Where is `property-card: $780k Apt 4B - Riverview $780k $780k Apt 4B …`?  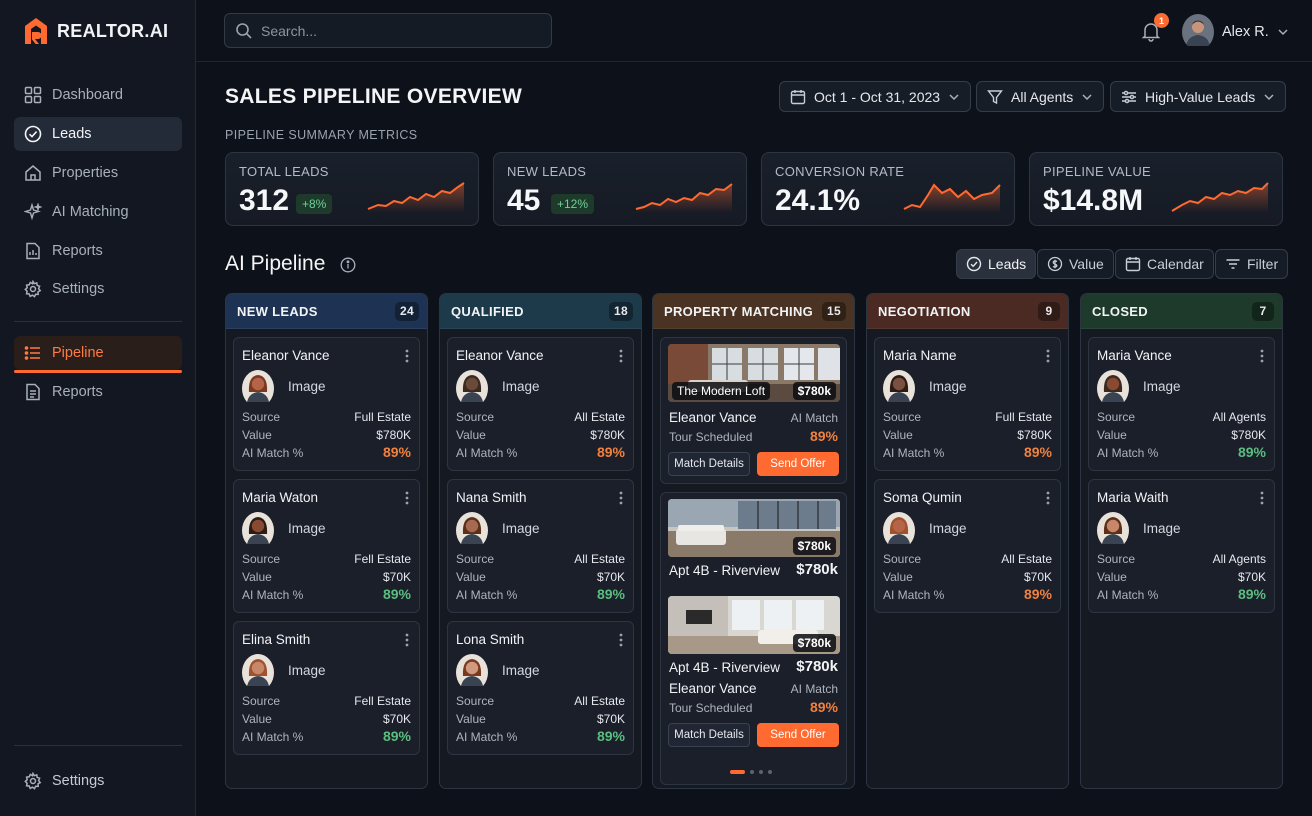 property-card: $780k Apt 4B - Riverview $780k $780k Apt 4B … is located at coordinates (753, 638).